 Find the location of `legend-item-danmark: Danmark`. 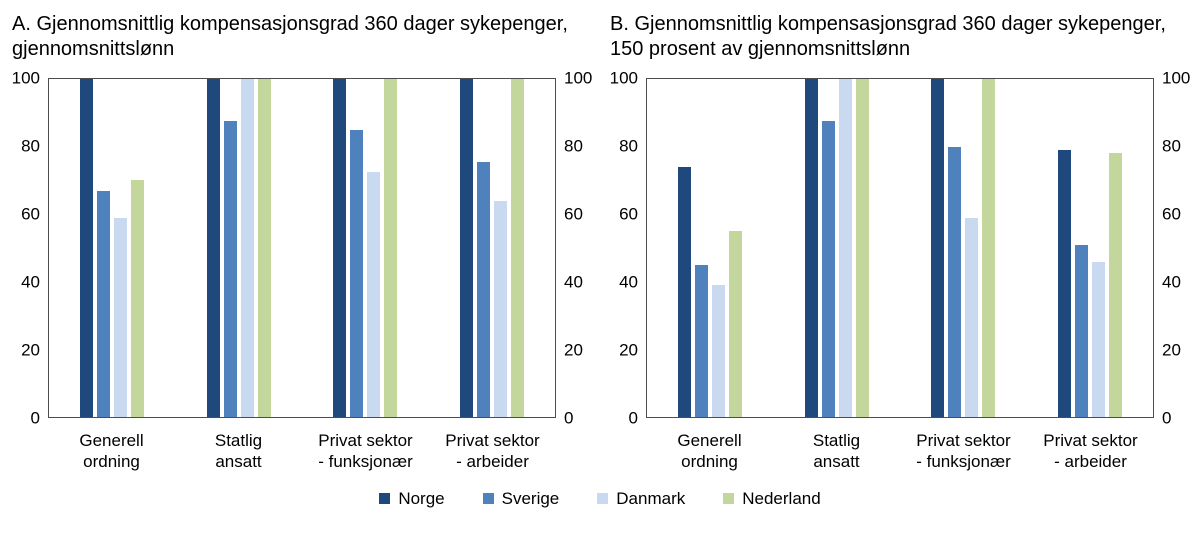

legend-item-danmark: Danmark is located at coordinates (641, 499).